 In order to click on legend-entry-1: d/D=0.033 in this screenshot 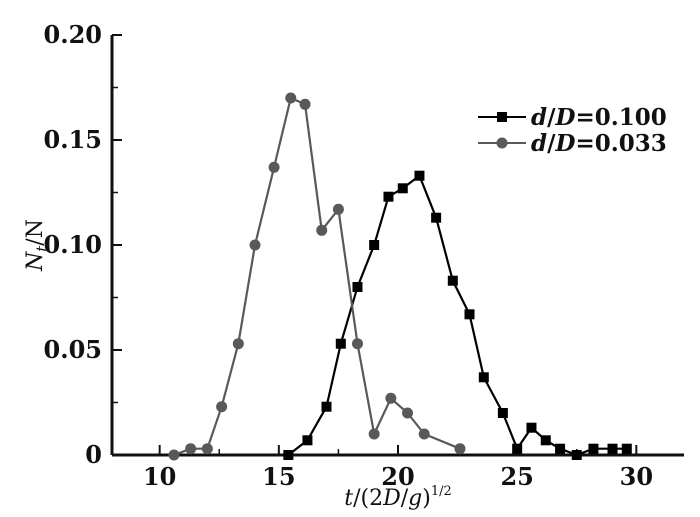, I will do `click(572, 143)`.